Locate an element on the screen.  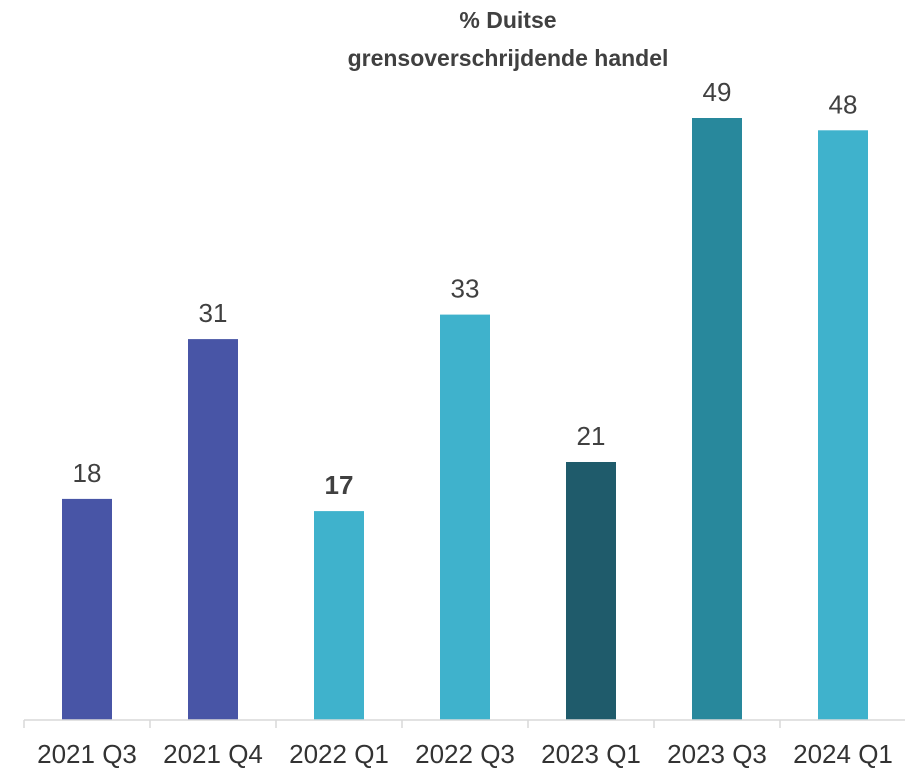
x-tick-label: 2021 Q3 is located at coordinates (87, 754).